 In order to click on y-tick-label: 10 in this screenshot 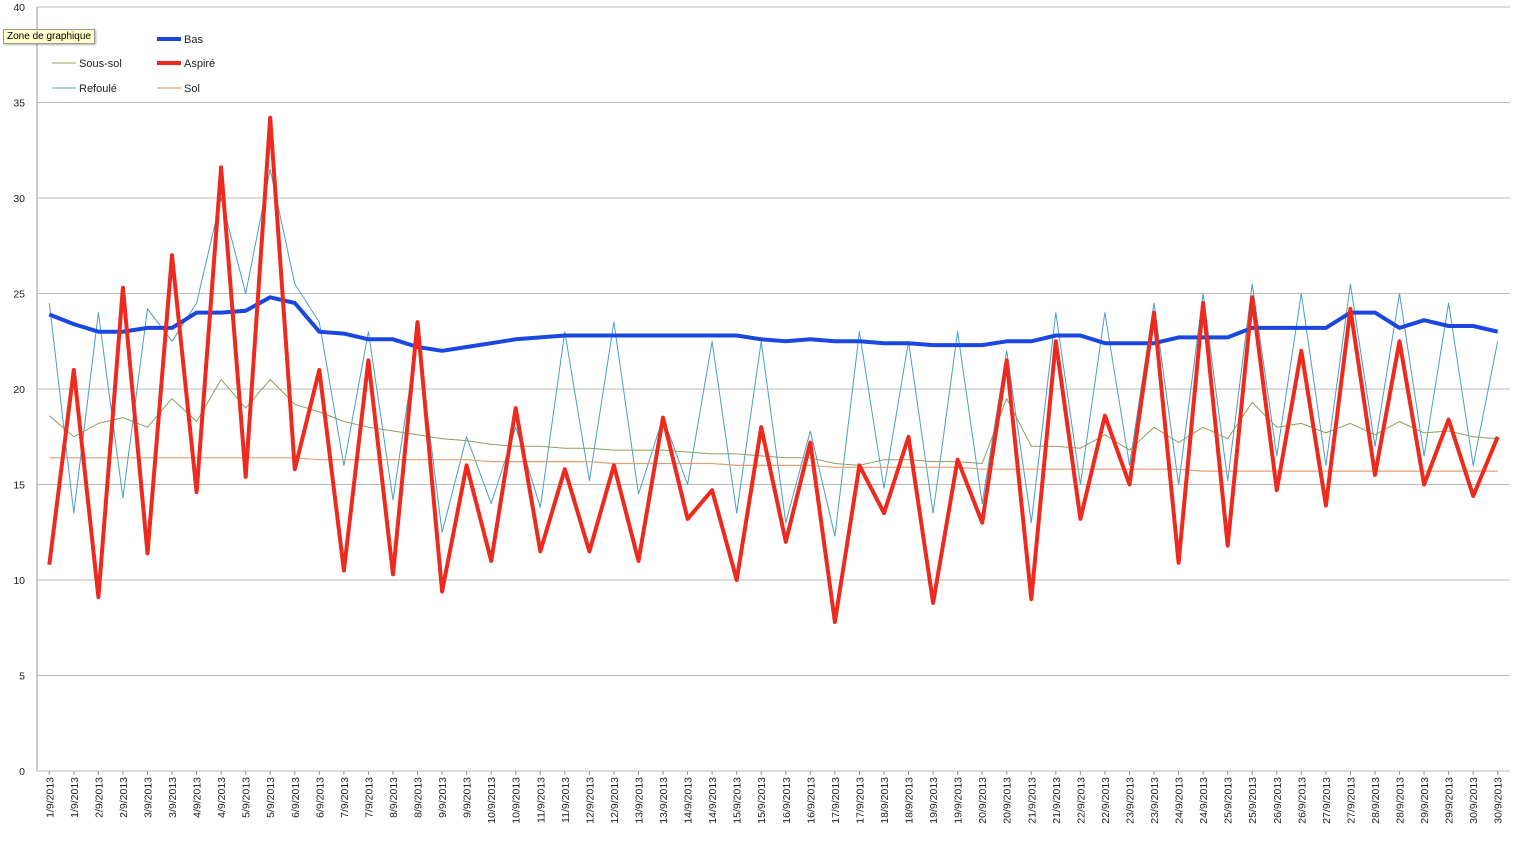, I will do `click(19, 581)`.